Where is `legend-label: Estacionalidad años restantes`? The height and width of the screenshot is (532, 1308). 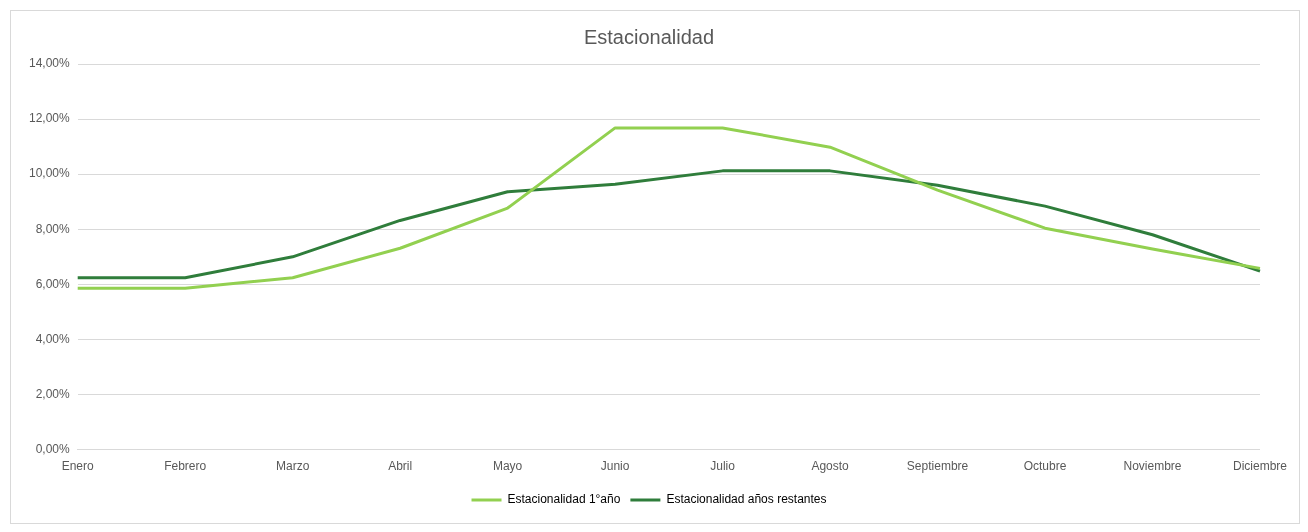
legend-label: Estacionalidad años restantes is located at coordinates (746, 499).